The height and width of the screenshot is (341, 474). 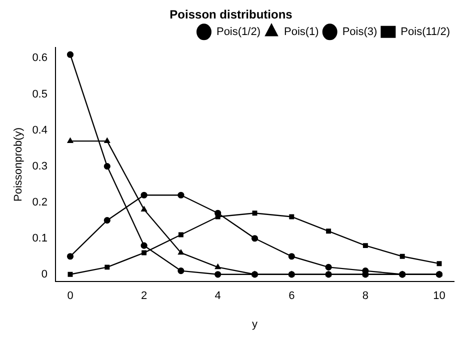 What do you see at coordinates (40, 94) in the screenshot?
I see `y-tick-label: 0.5` at bounding box center [40, 94].